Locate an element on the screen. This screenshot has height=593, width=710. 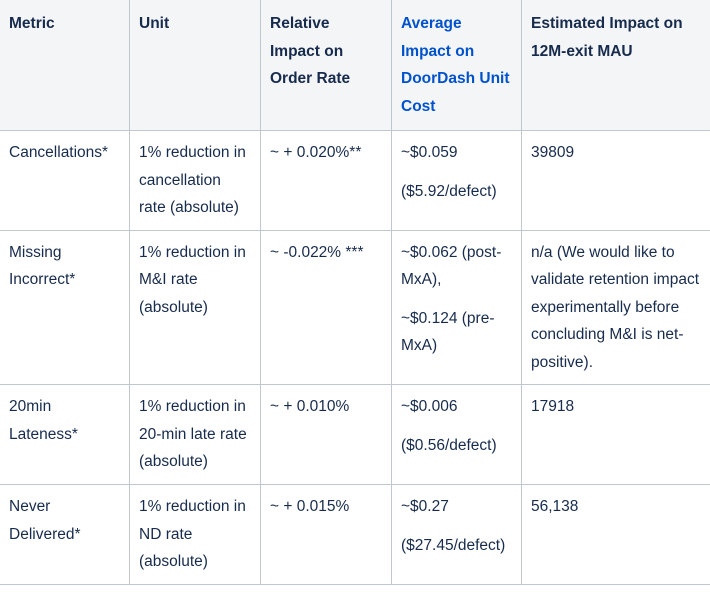
cost-line: ($0.56/defect) is located at coordinates (449, 445).